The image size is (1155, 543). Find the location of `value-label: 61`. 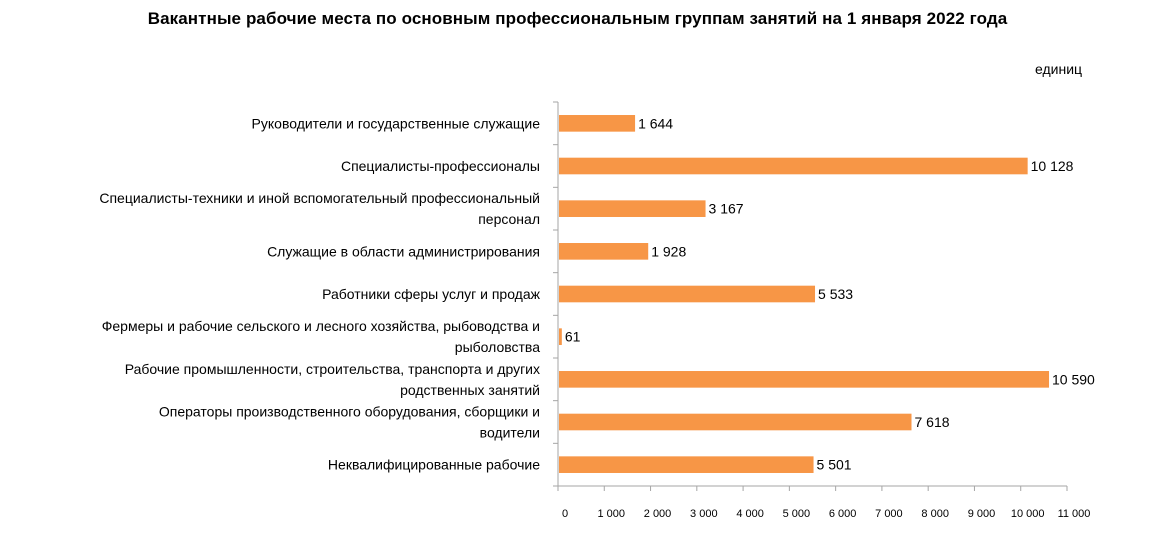

value-label: 61 is located at coordinates (573, 337).